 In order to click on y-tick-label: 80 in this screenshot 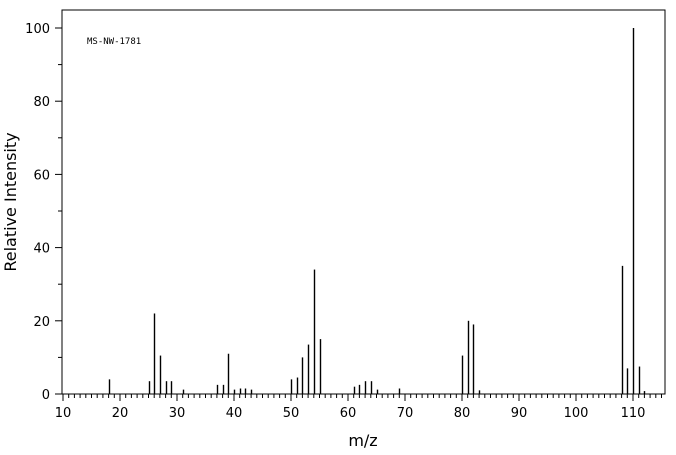, I will do `click(41, 102)`.